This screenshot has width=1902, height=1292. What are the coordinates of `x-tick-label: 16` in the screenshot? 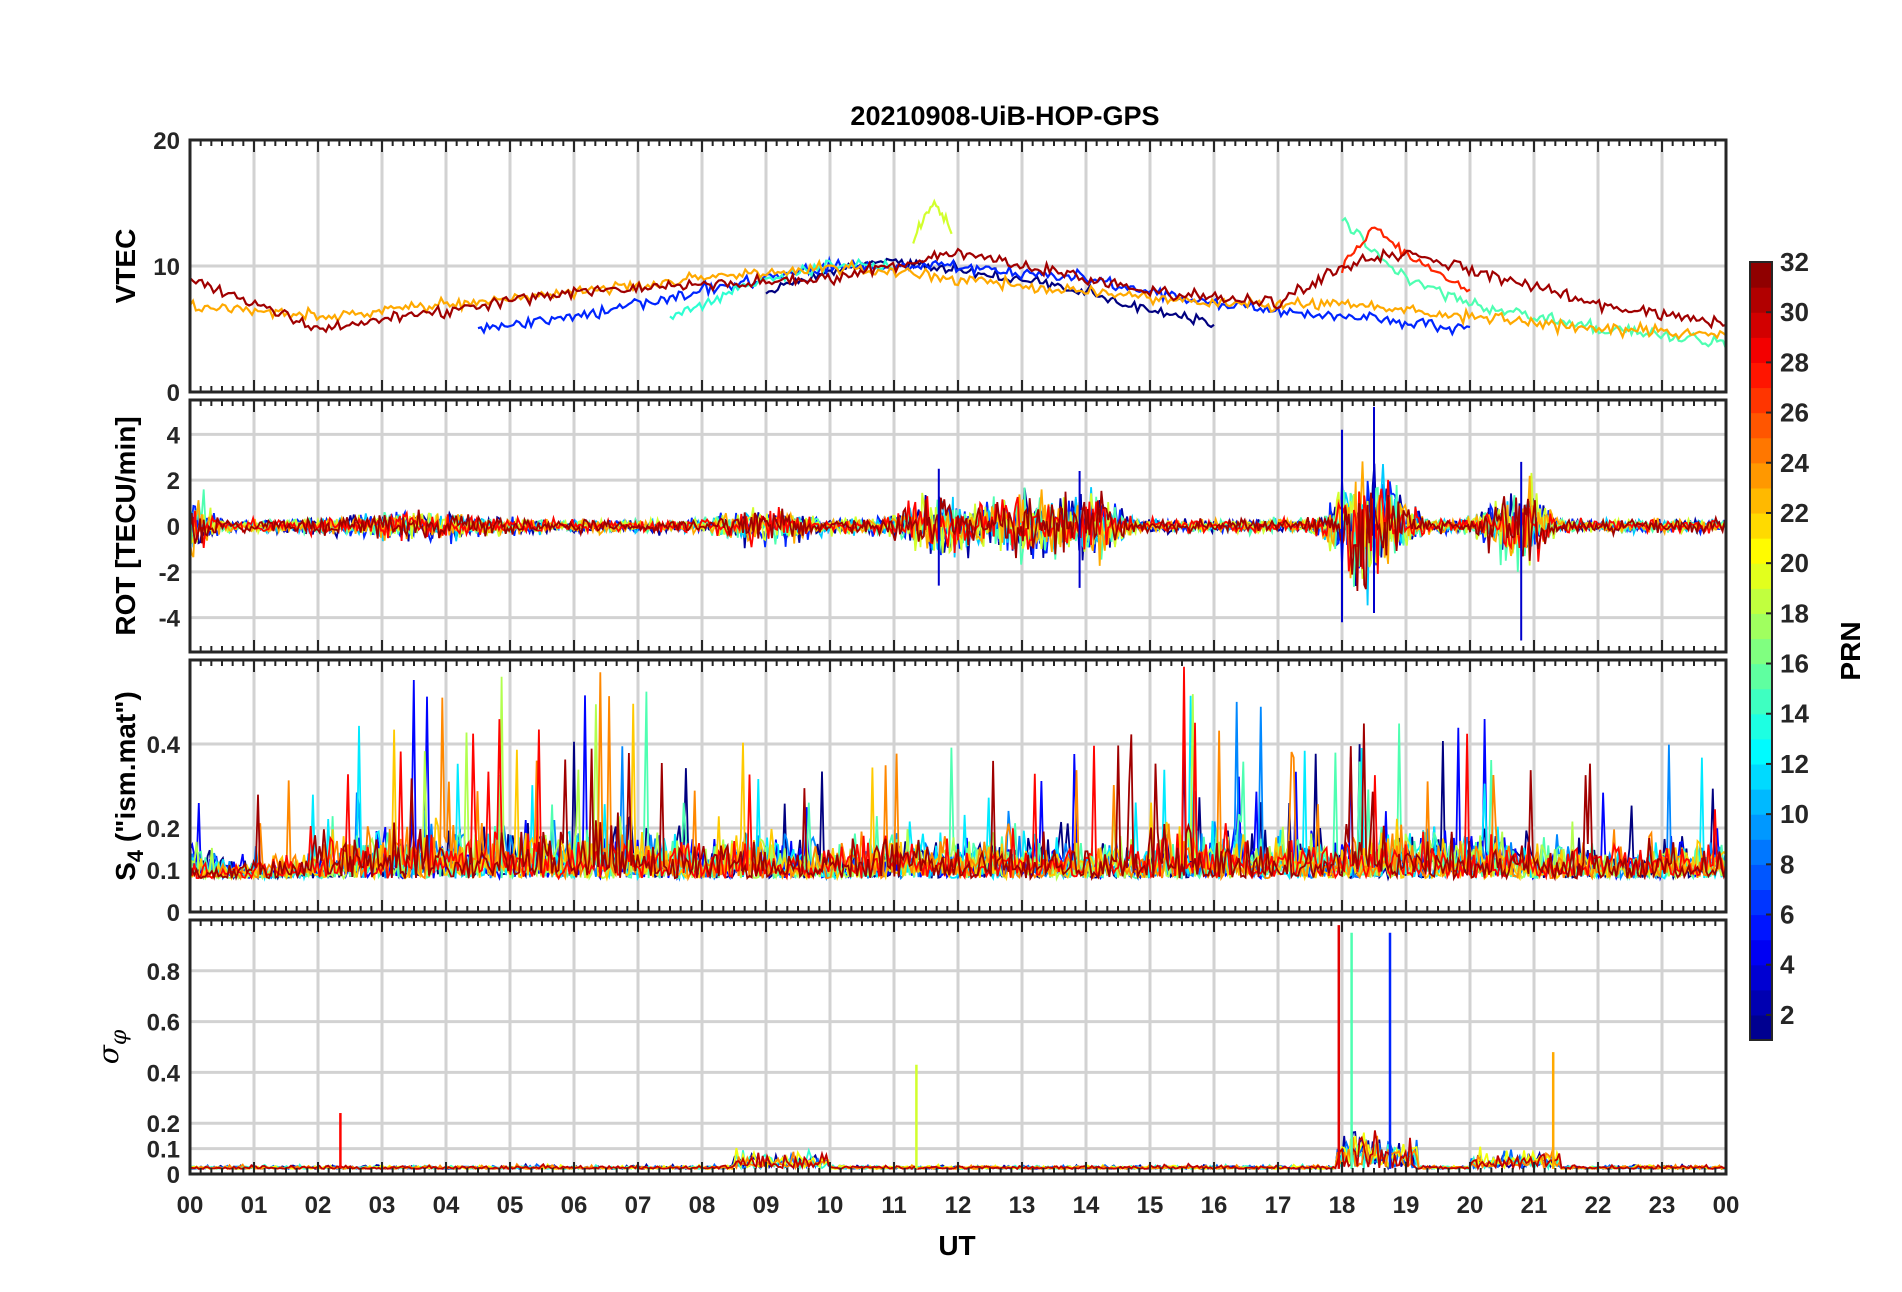 It's located at (1214, 1205).